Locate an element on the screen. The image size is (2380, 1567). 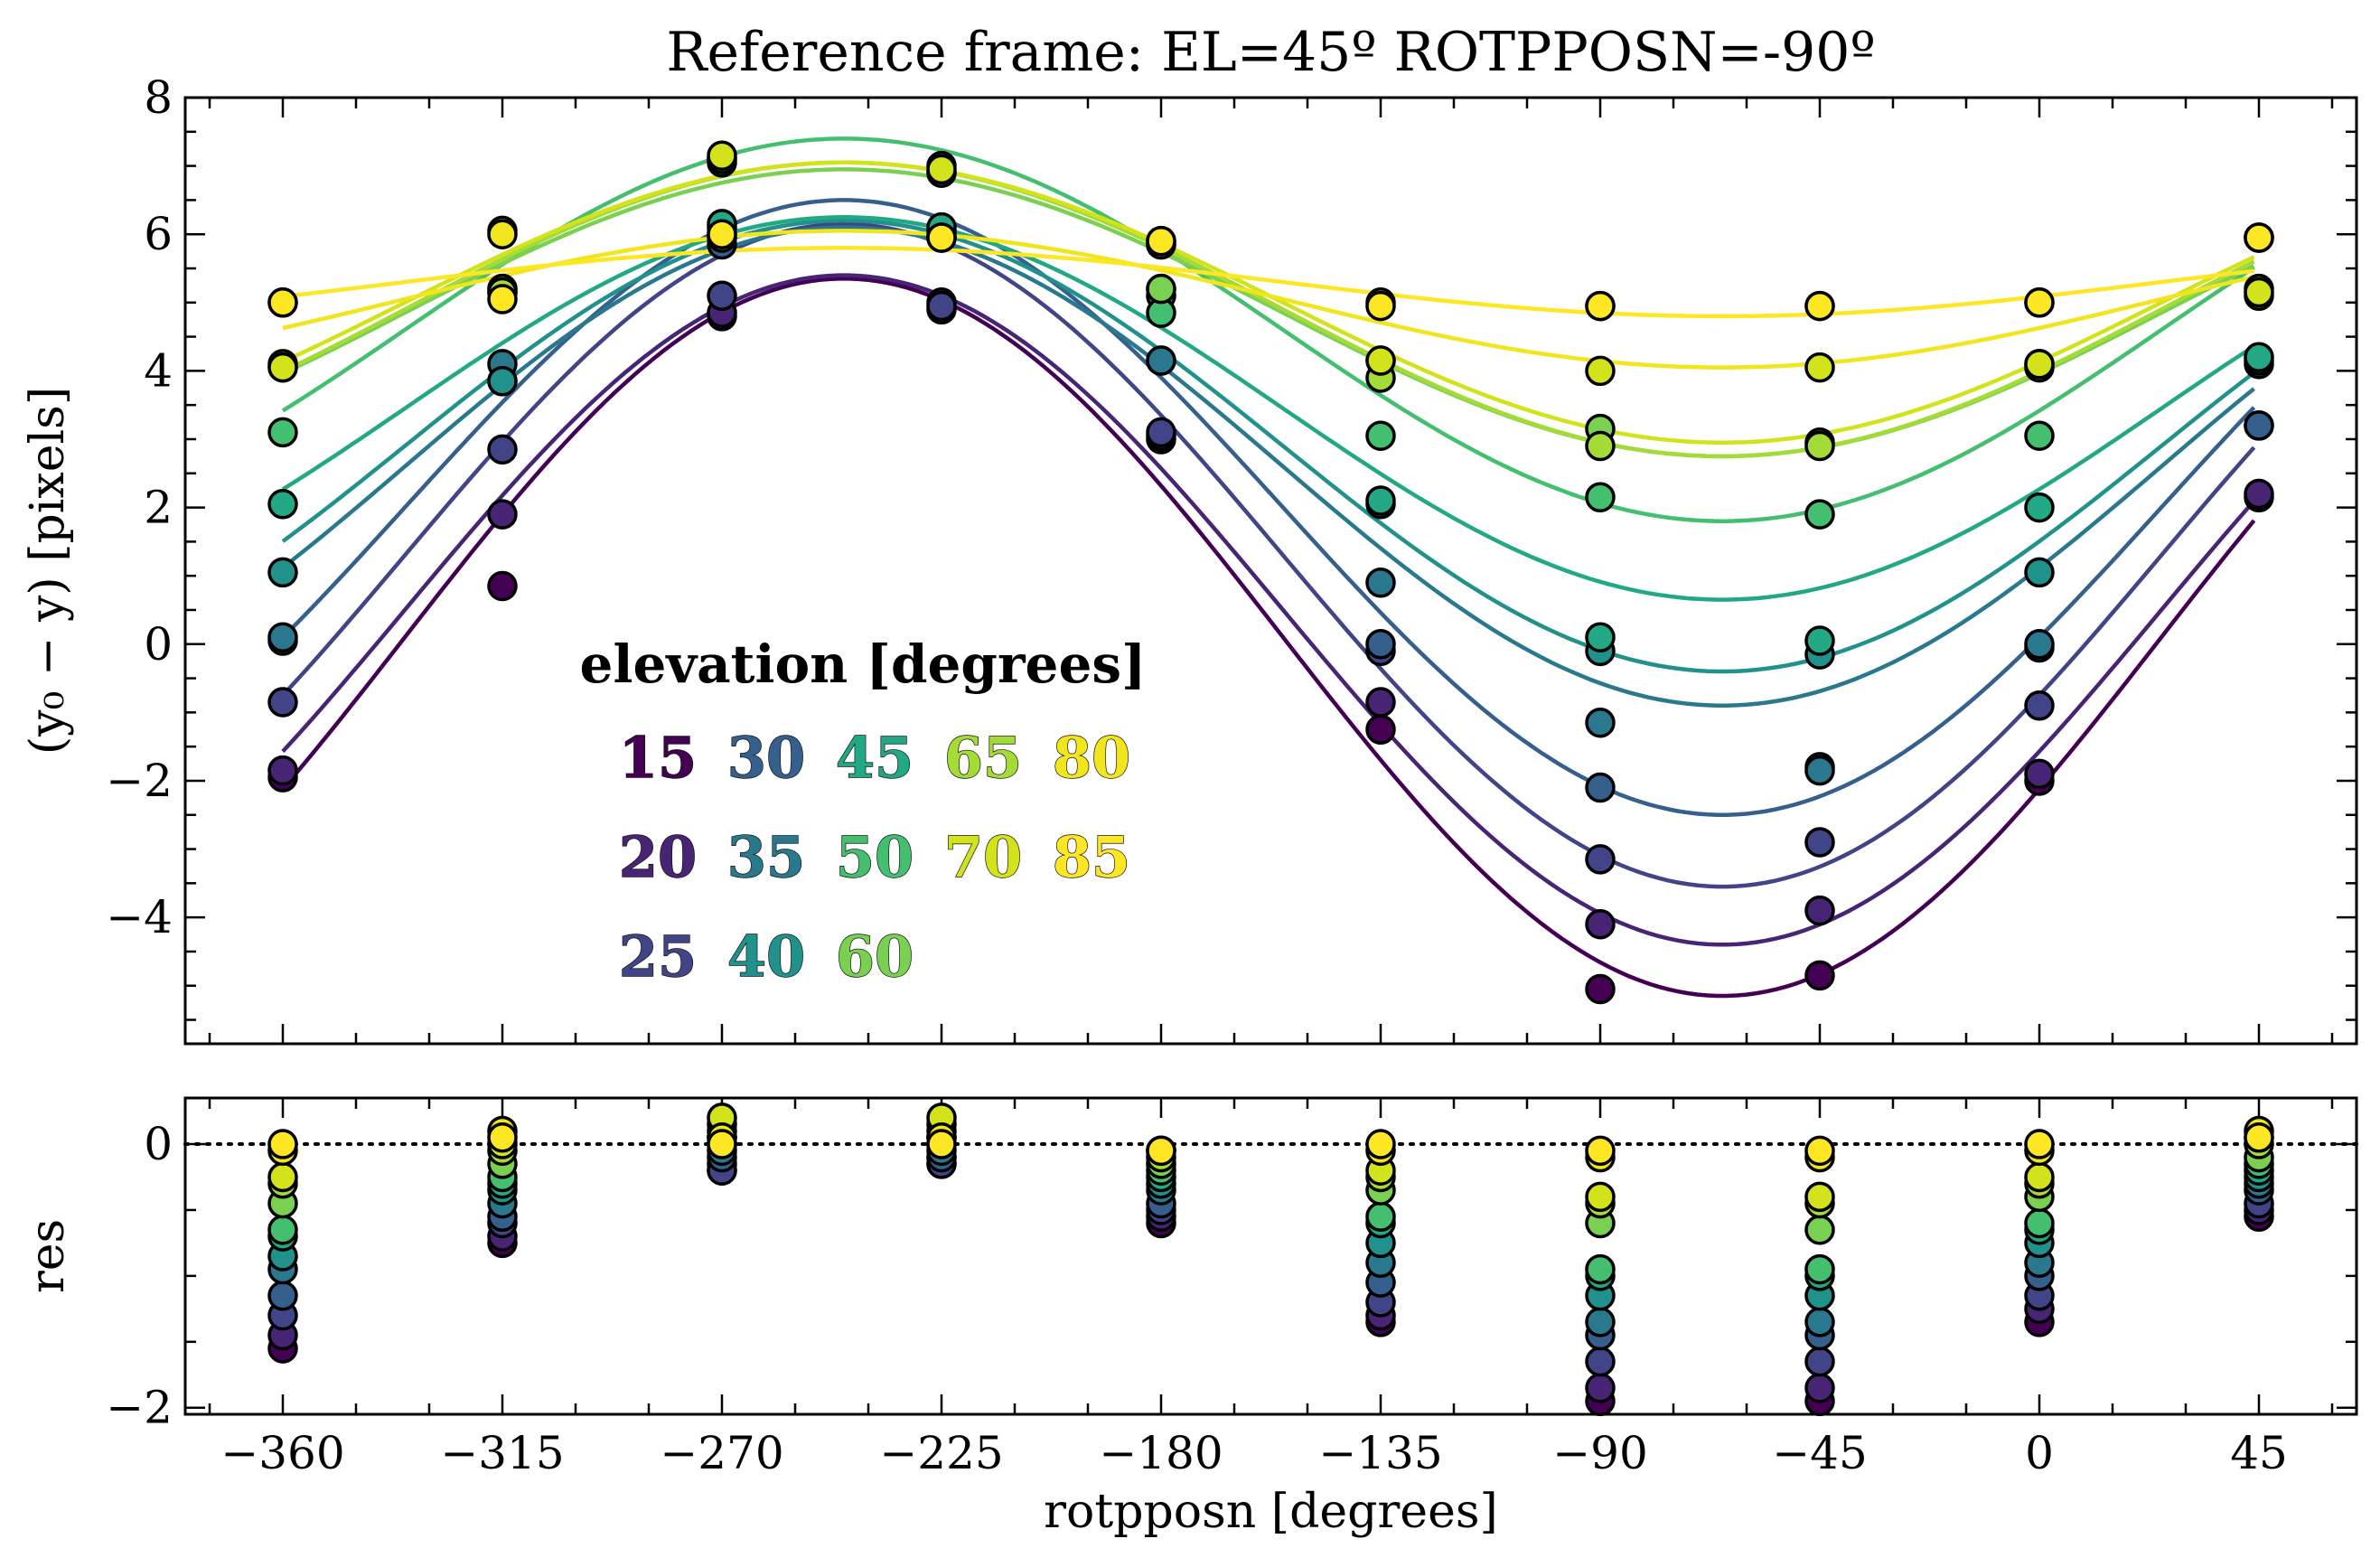
legend-entry-45: 45 is located at coordinates (875, 758).